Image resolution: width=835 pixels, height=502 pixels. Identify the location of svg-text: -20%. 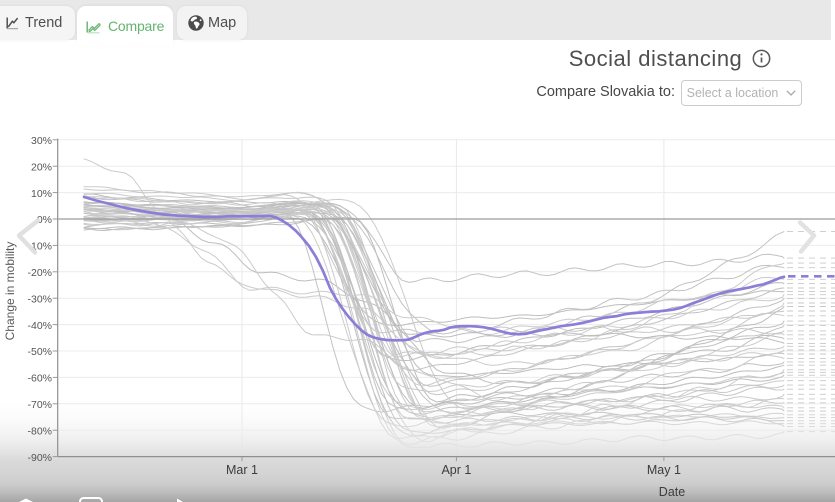
(39, 273).